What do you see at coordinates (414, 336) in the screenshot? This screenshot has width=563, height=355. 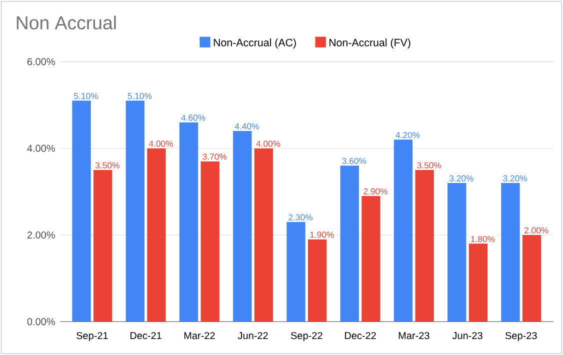 I see `x-tick-label: Mar-23` at bounding box center [414, 336].